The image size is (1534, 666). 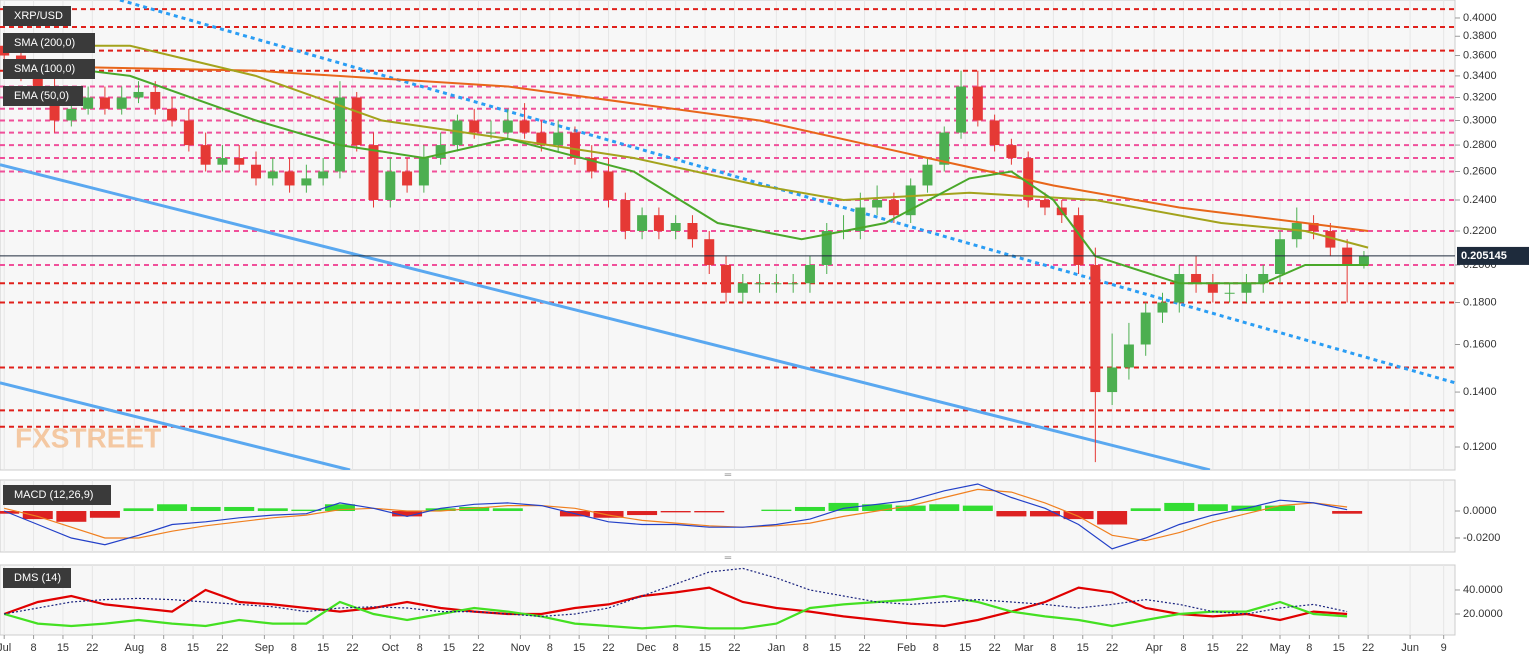 What do you see at coordinates (1480, 18) in the screenshot?
I see `y-tick-label: 0.4000` at bounding box center [1480, 18].